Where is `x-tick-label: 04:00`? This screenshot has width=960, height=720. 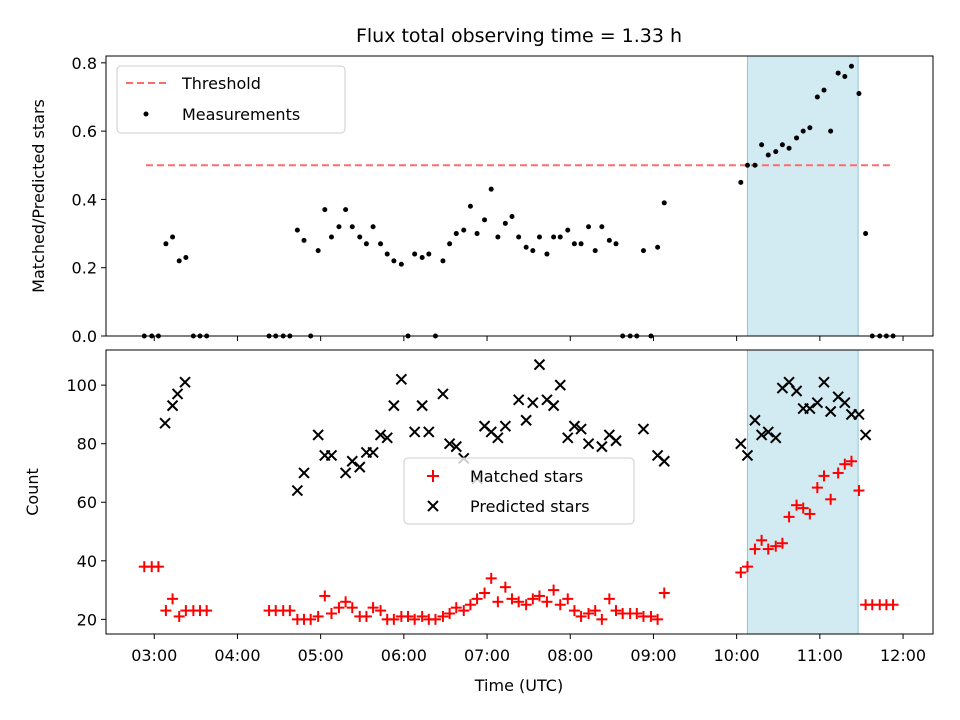 x-tick-label: 04:00 is located at coordinates (237, 655).